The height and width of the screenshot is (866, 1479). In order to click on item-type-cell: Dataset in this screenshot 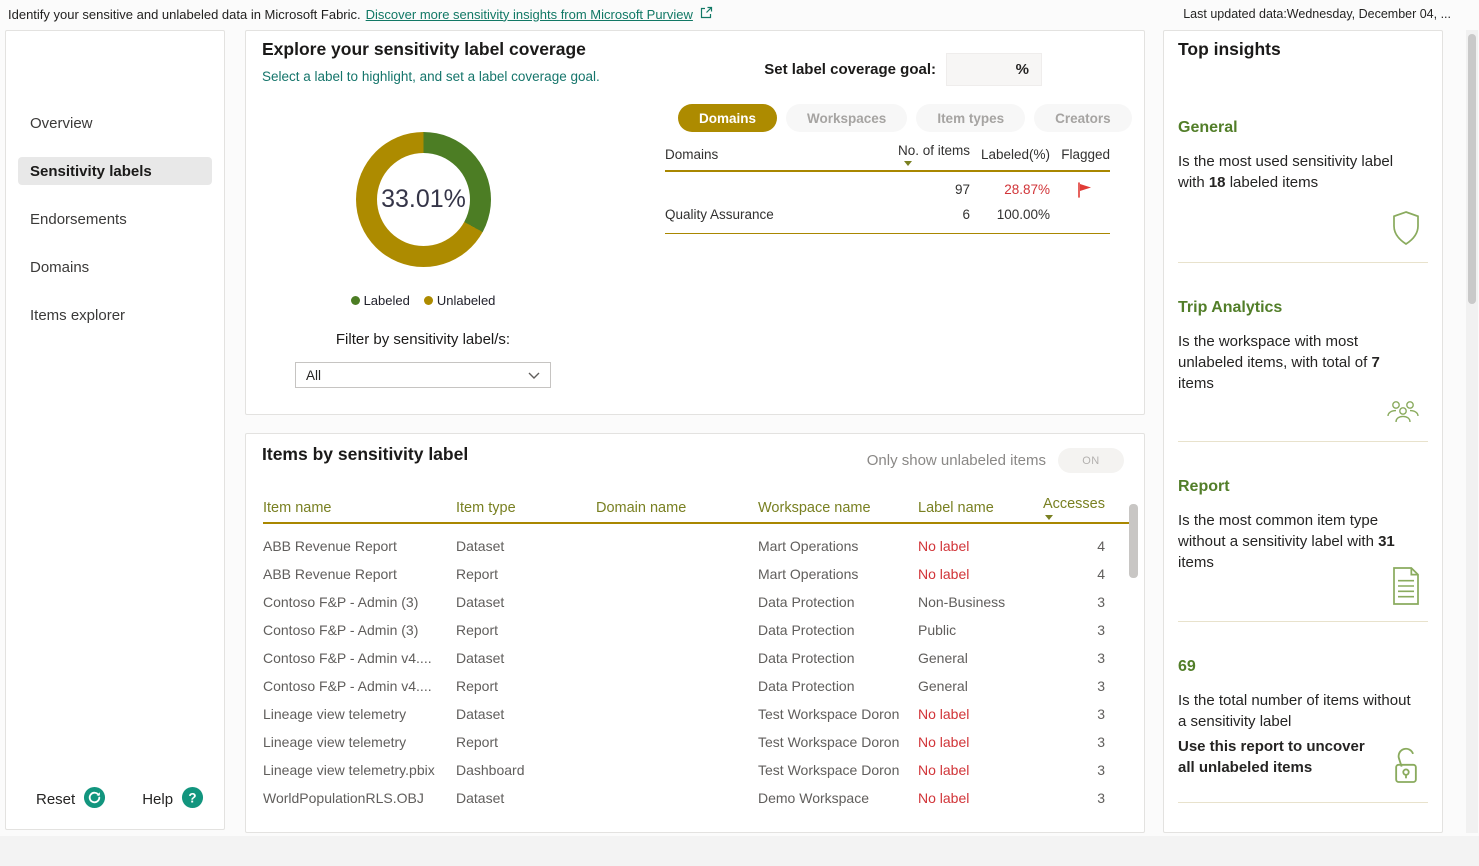, I will do `click(480, 602)`.